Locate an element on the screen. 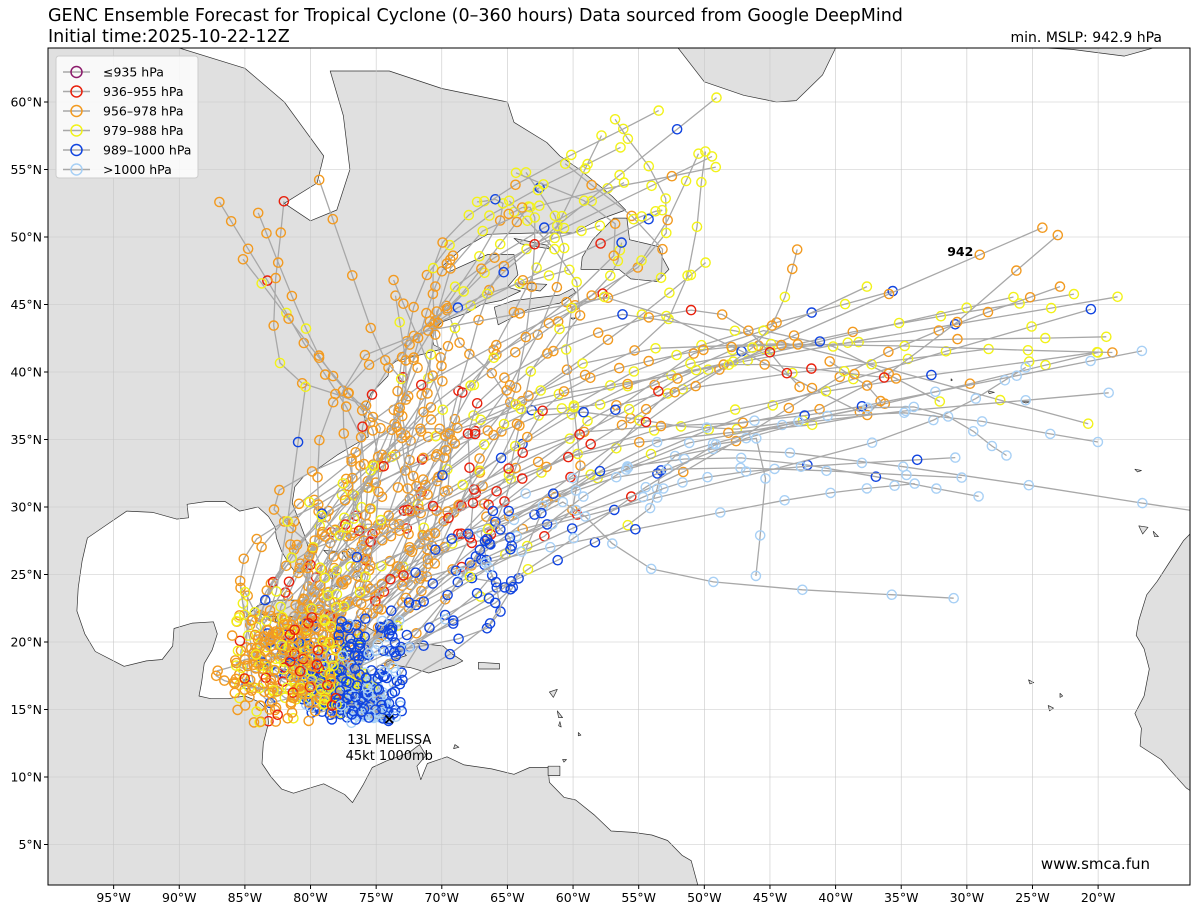 This screenshot has width=1200, height=914. lon-tick-label: 30°W is located at coordinates (967, 897).